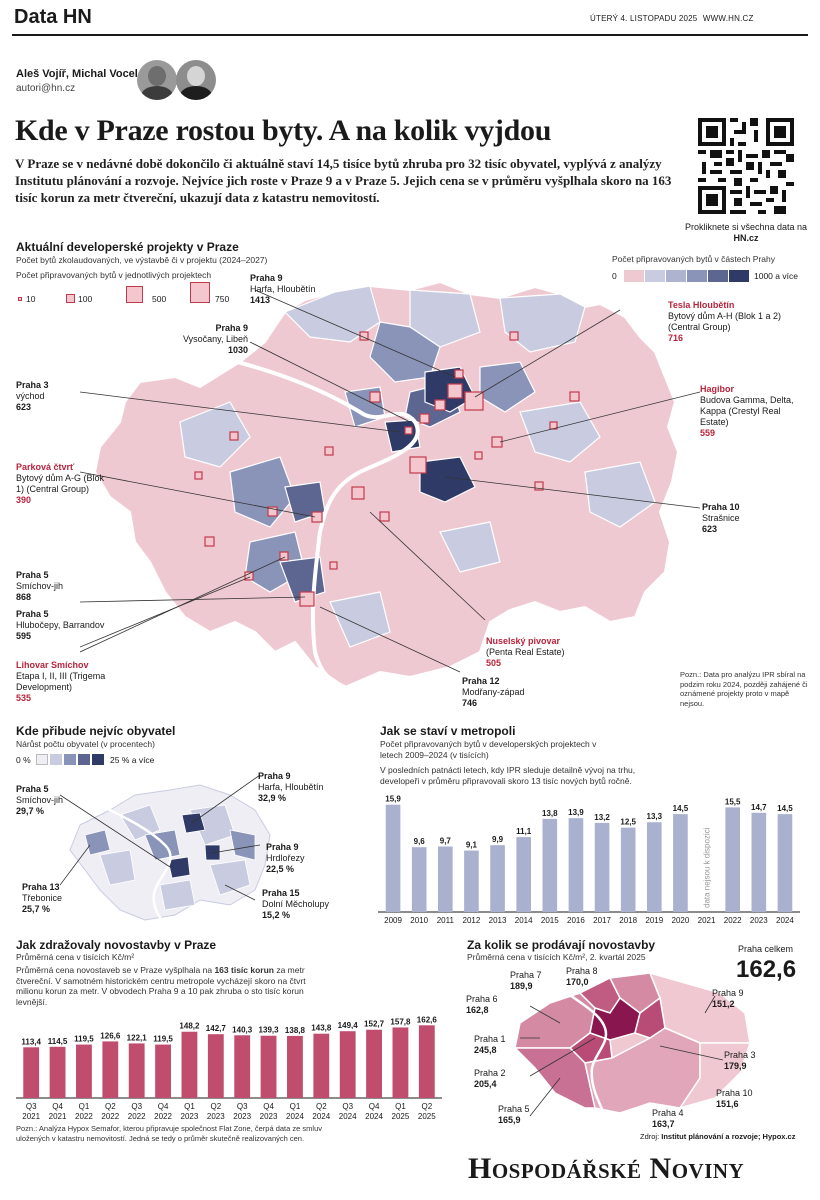 The height and width of the screenshot is (1200, 820). What do you see at coordinates (61, 625) in the screenshot?
I see `map-callout: Praha 5 Hlubočepy, Barrandov 595` at bounding box center [61, 625].